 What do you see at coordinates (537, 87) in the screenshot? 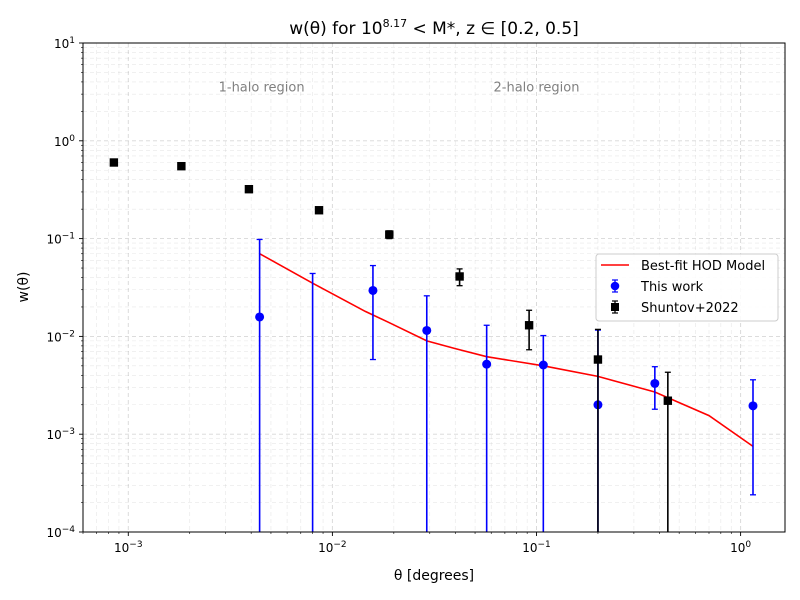
I see `region-annotation: 2-halo region` at bounding box center [537, 87].